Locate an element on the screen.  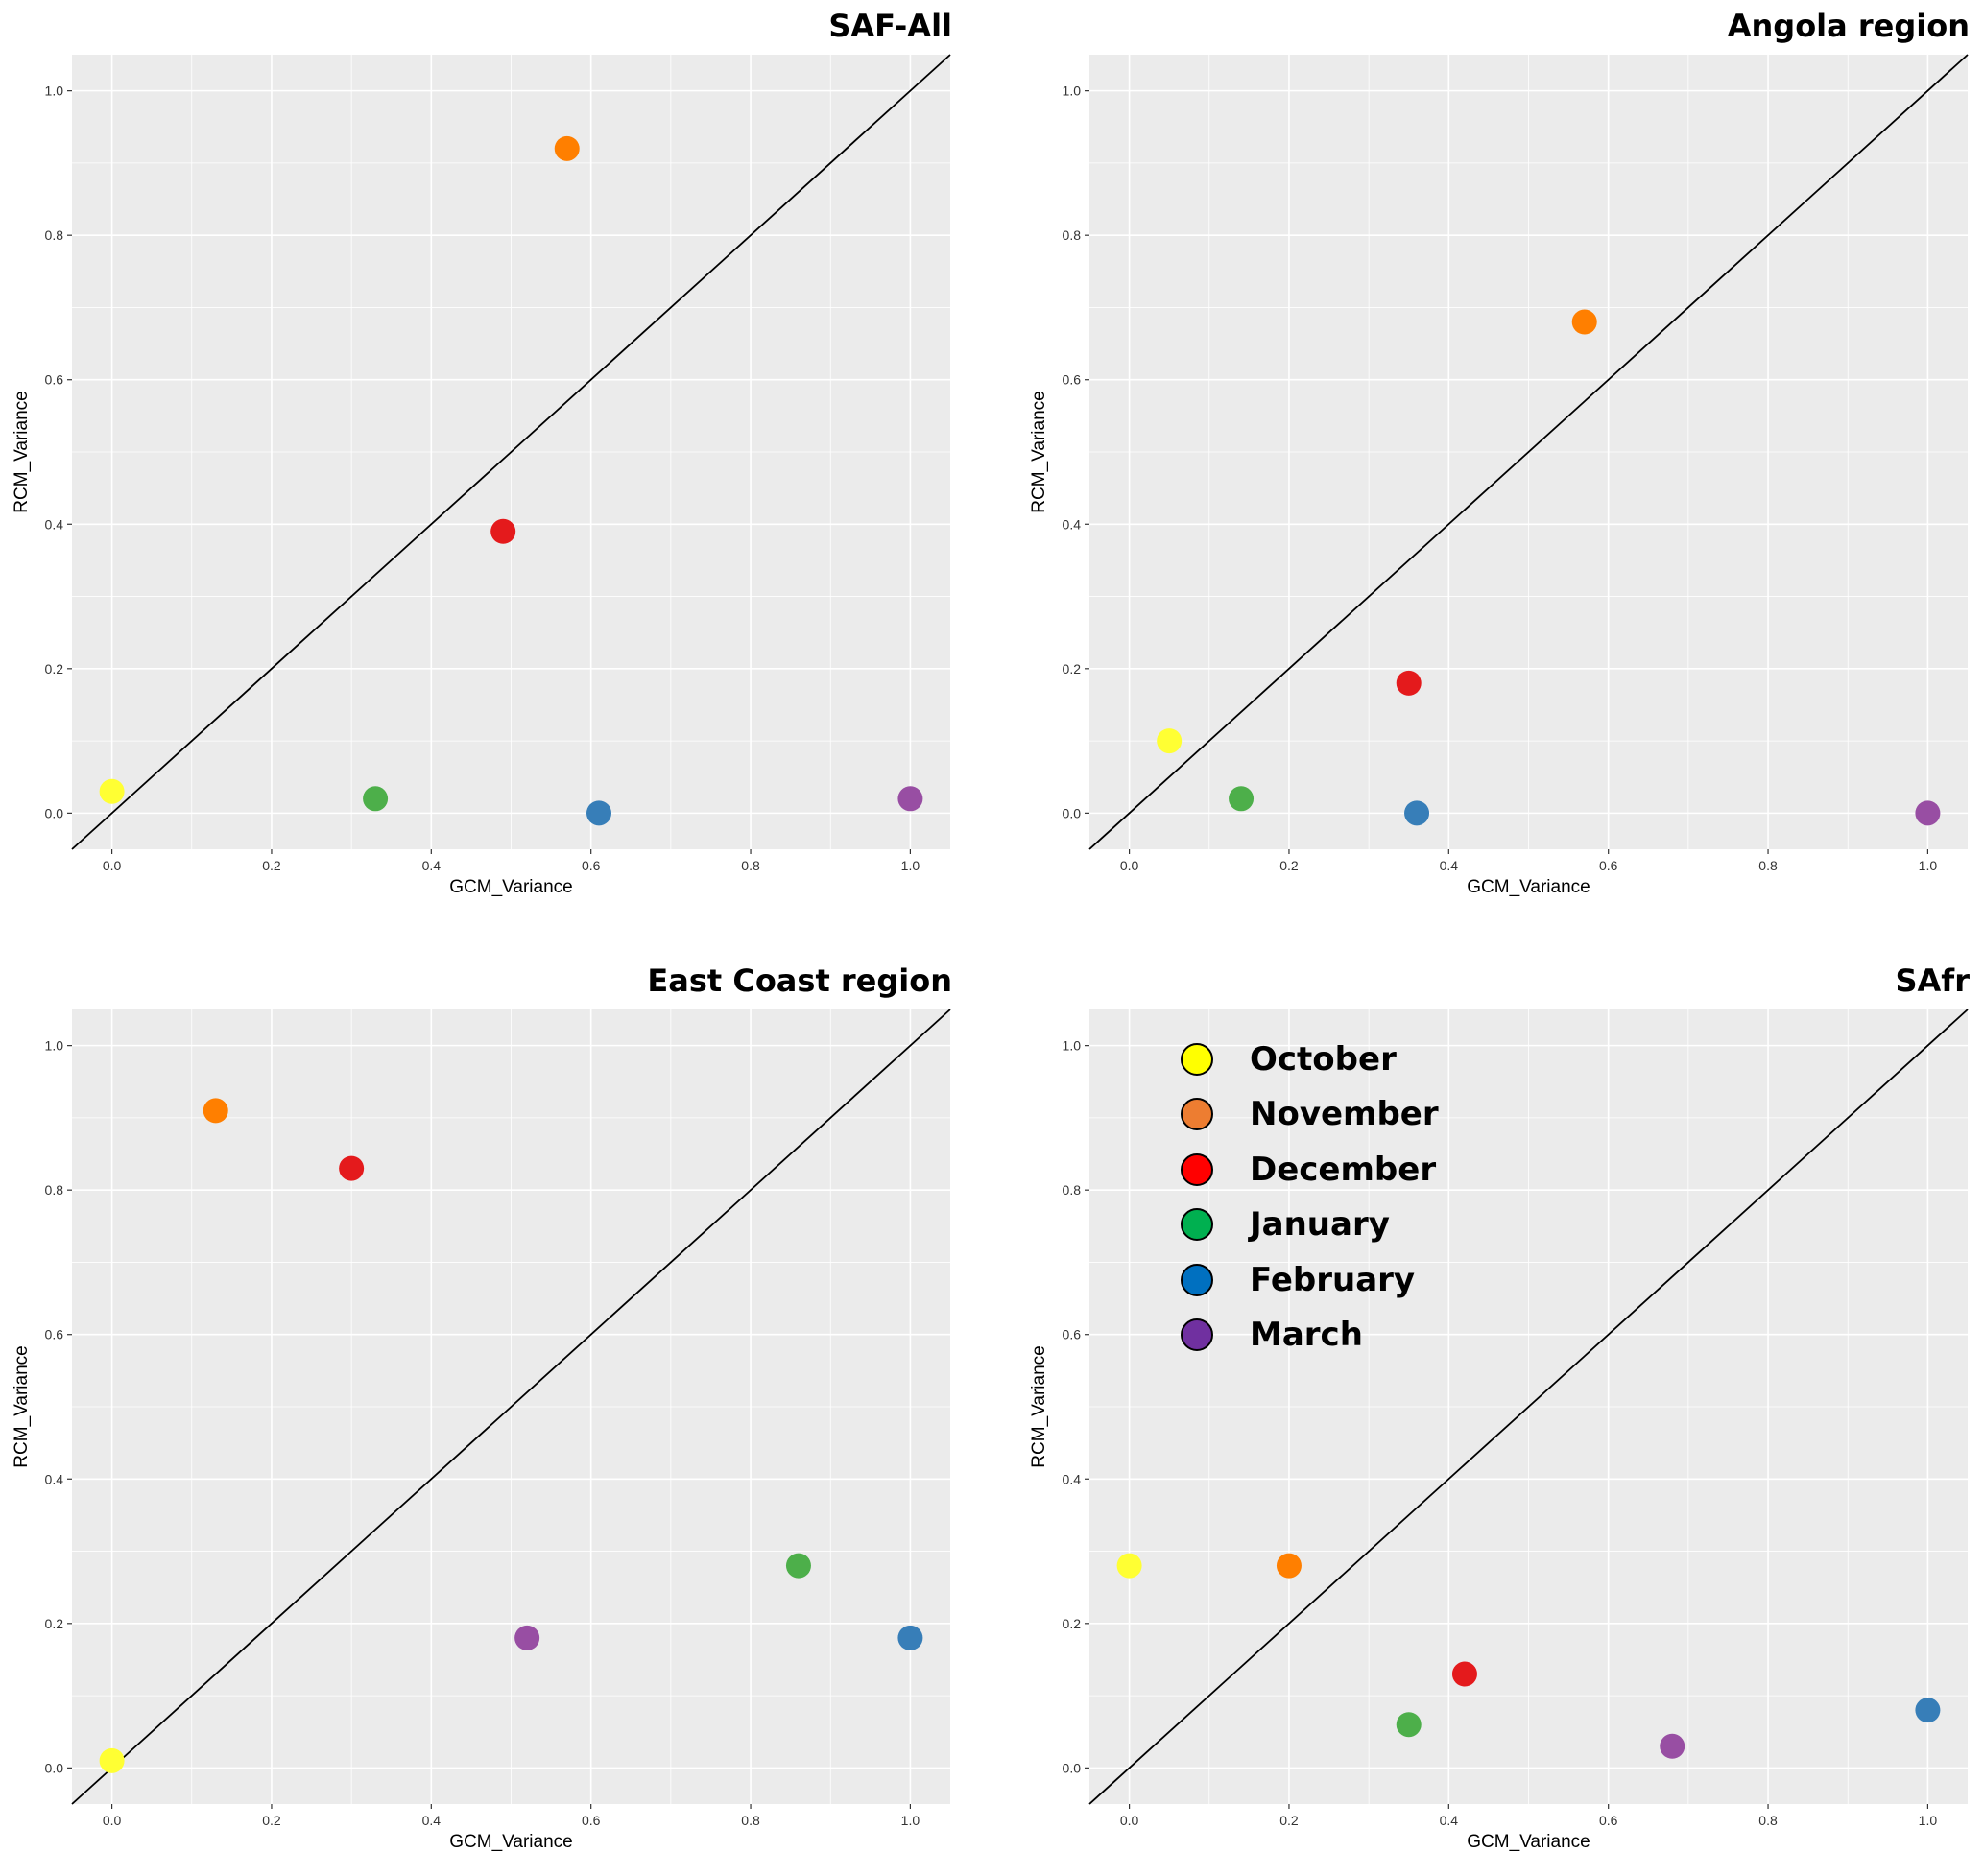
legend-swatch-december is located at coordinates (1197, 1169).